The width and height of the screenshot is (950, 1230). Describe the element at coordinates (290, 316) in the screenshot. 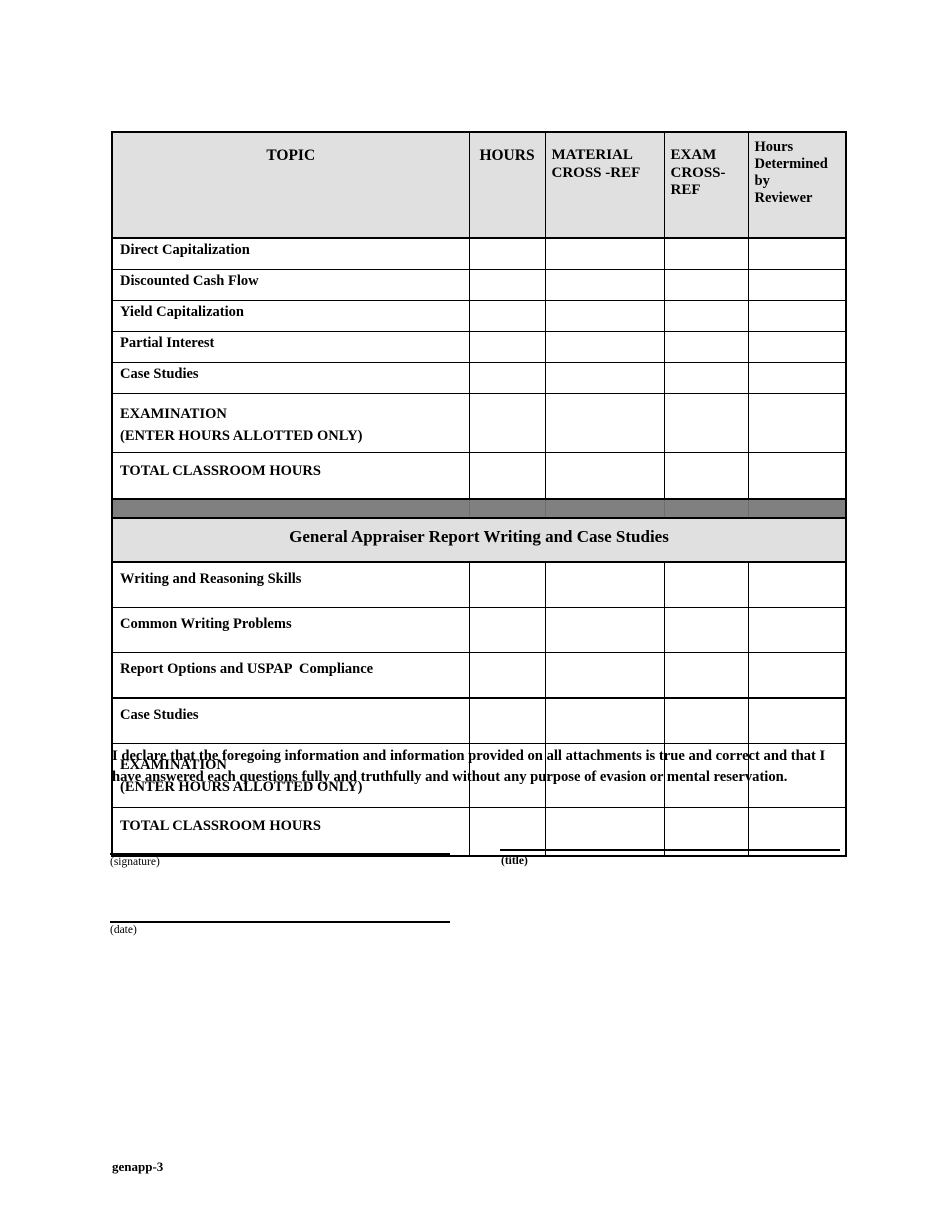

I see `row-label: Yield Capitalization` at that location.